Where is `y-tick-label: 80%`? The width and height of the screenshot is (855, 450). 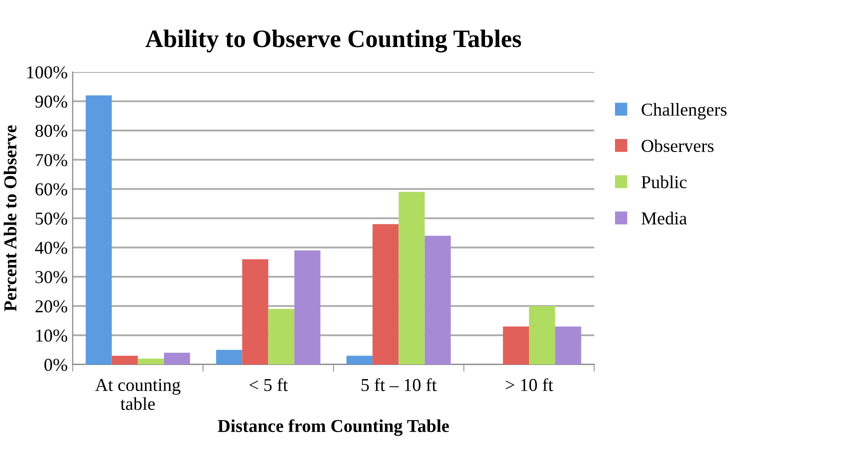
y-tick-label: 80% is located at coordinates (51, 130).